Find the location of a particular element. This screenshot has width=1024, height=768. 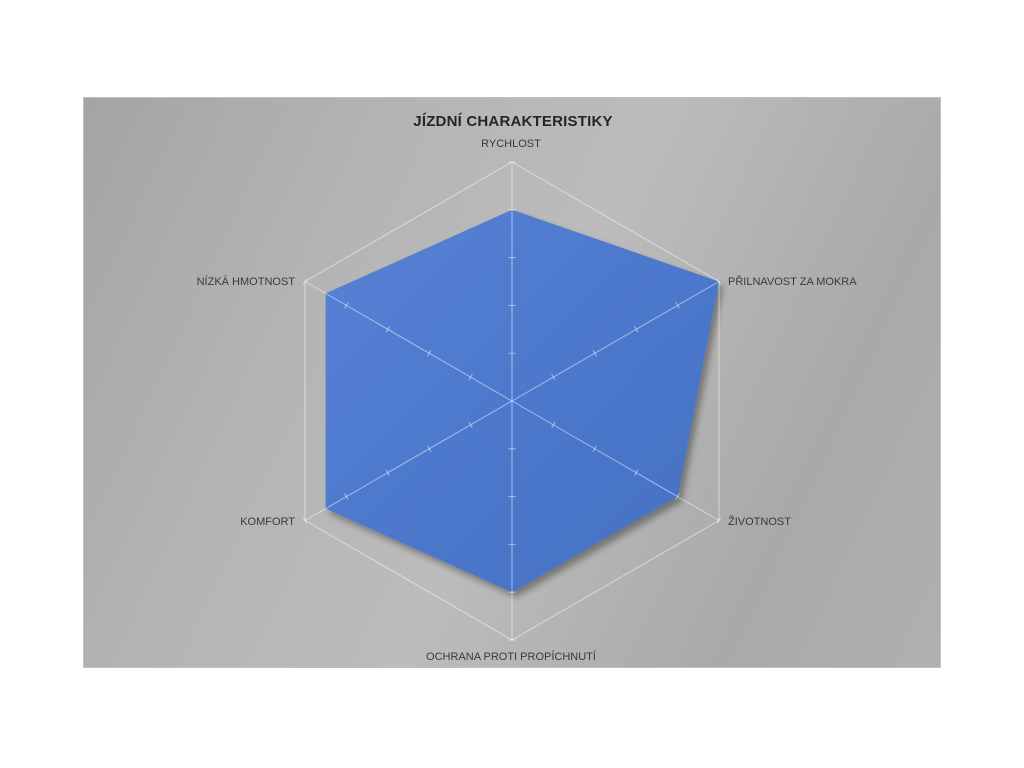

axis-label-rychlost: RYCHLOST is located at coordinates (511, 144).